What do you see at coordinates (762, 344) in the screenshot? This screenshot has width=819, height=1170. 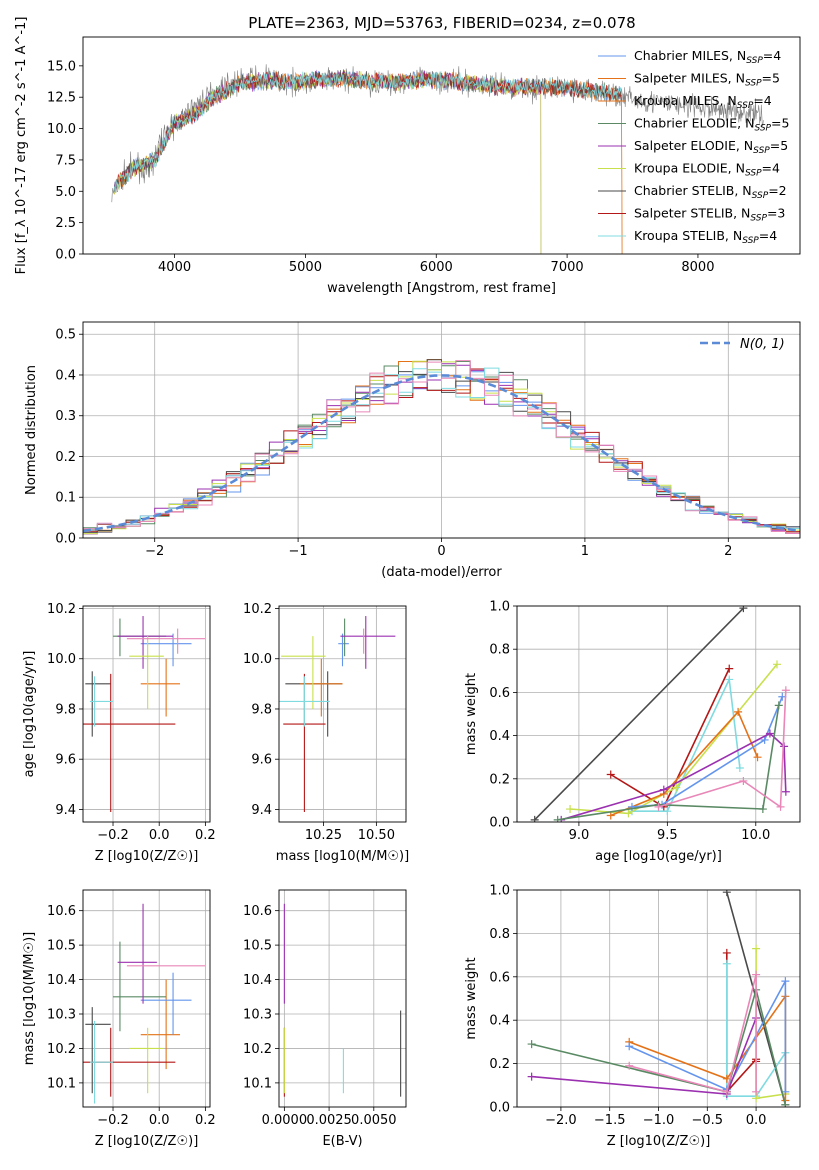 I see `legend-label: N(0, 1)` at bounding box center [762, 344].